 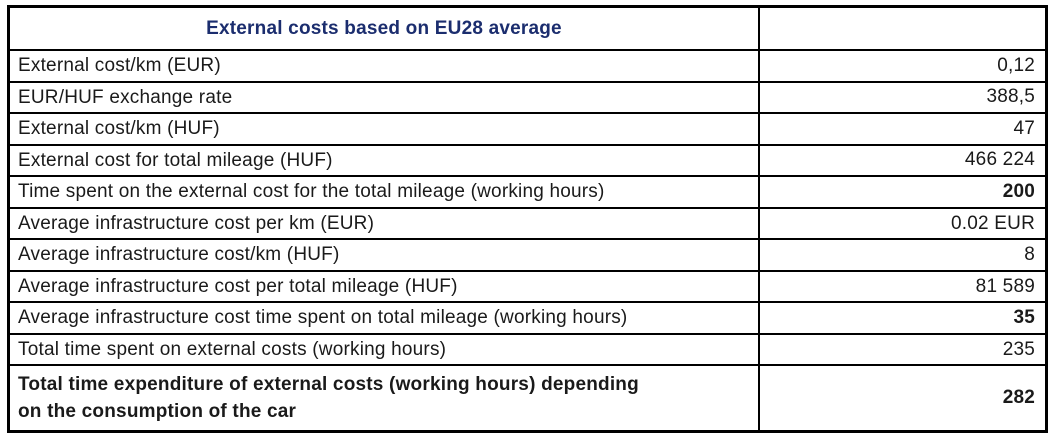 What do you see at coordinates (902, 398) in the screenshot?
I see `row-value: 282` at bounding box center [902, 398].